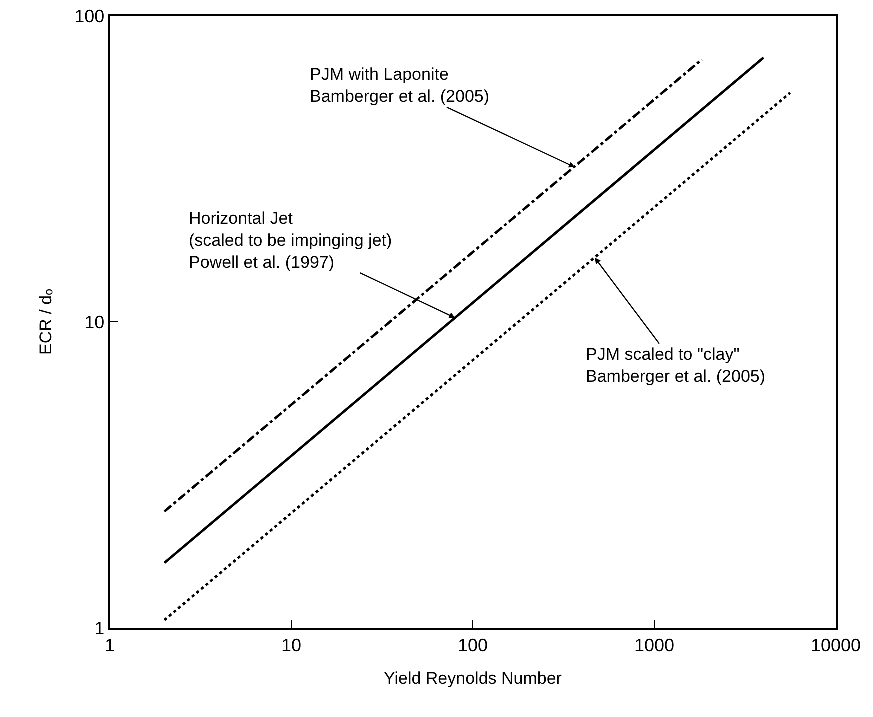  I want to click on y-tick-label: 100, so click(89, 16).